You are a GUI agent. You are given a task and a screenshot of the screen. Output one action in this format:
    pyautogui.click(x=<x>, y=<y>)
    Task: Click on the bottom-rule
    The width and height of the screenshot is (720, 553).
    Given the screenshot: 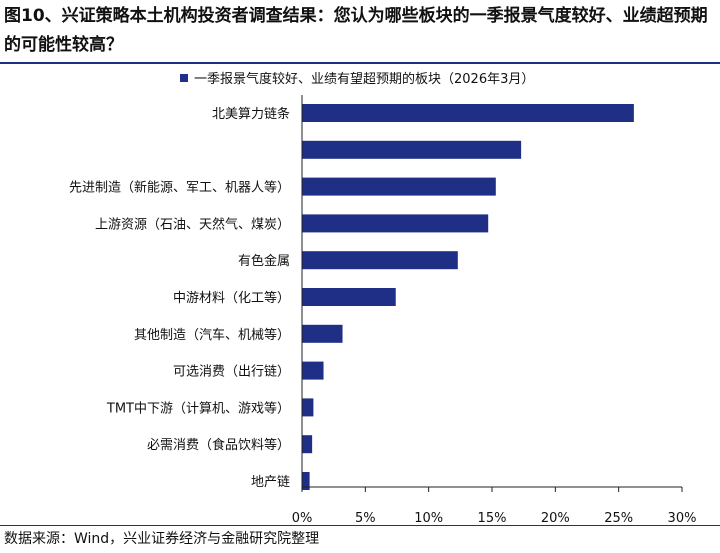 What is the action you would take?
    pyautogui.click(x=360, y=525)
    